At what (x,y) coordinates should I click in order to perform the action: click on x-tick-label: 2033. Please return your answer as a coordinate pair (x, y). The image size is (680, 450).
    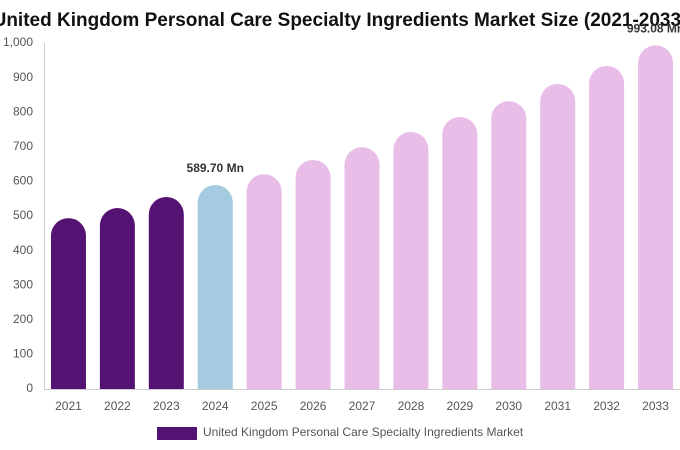
    Looking at the image, I should click on (655, 406).